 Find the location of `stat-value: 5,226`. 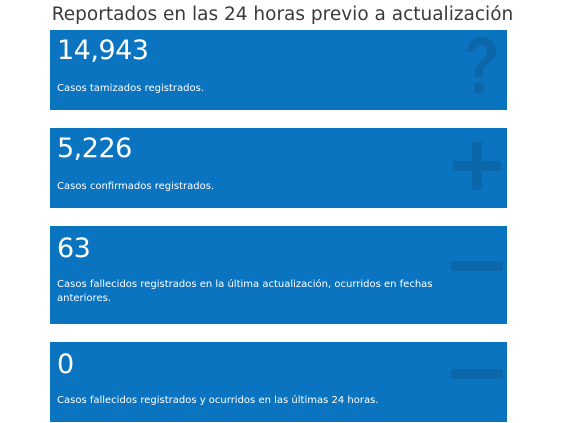

stat-value: 5,226 is located at coordinates (94, 148).